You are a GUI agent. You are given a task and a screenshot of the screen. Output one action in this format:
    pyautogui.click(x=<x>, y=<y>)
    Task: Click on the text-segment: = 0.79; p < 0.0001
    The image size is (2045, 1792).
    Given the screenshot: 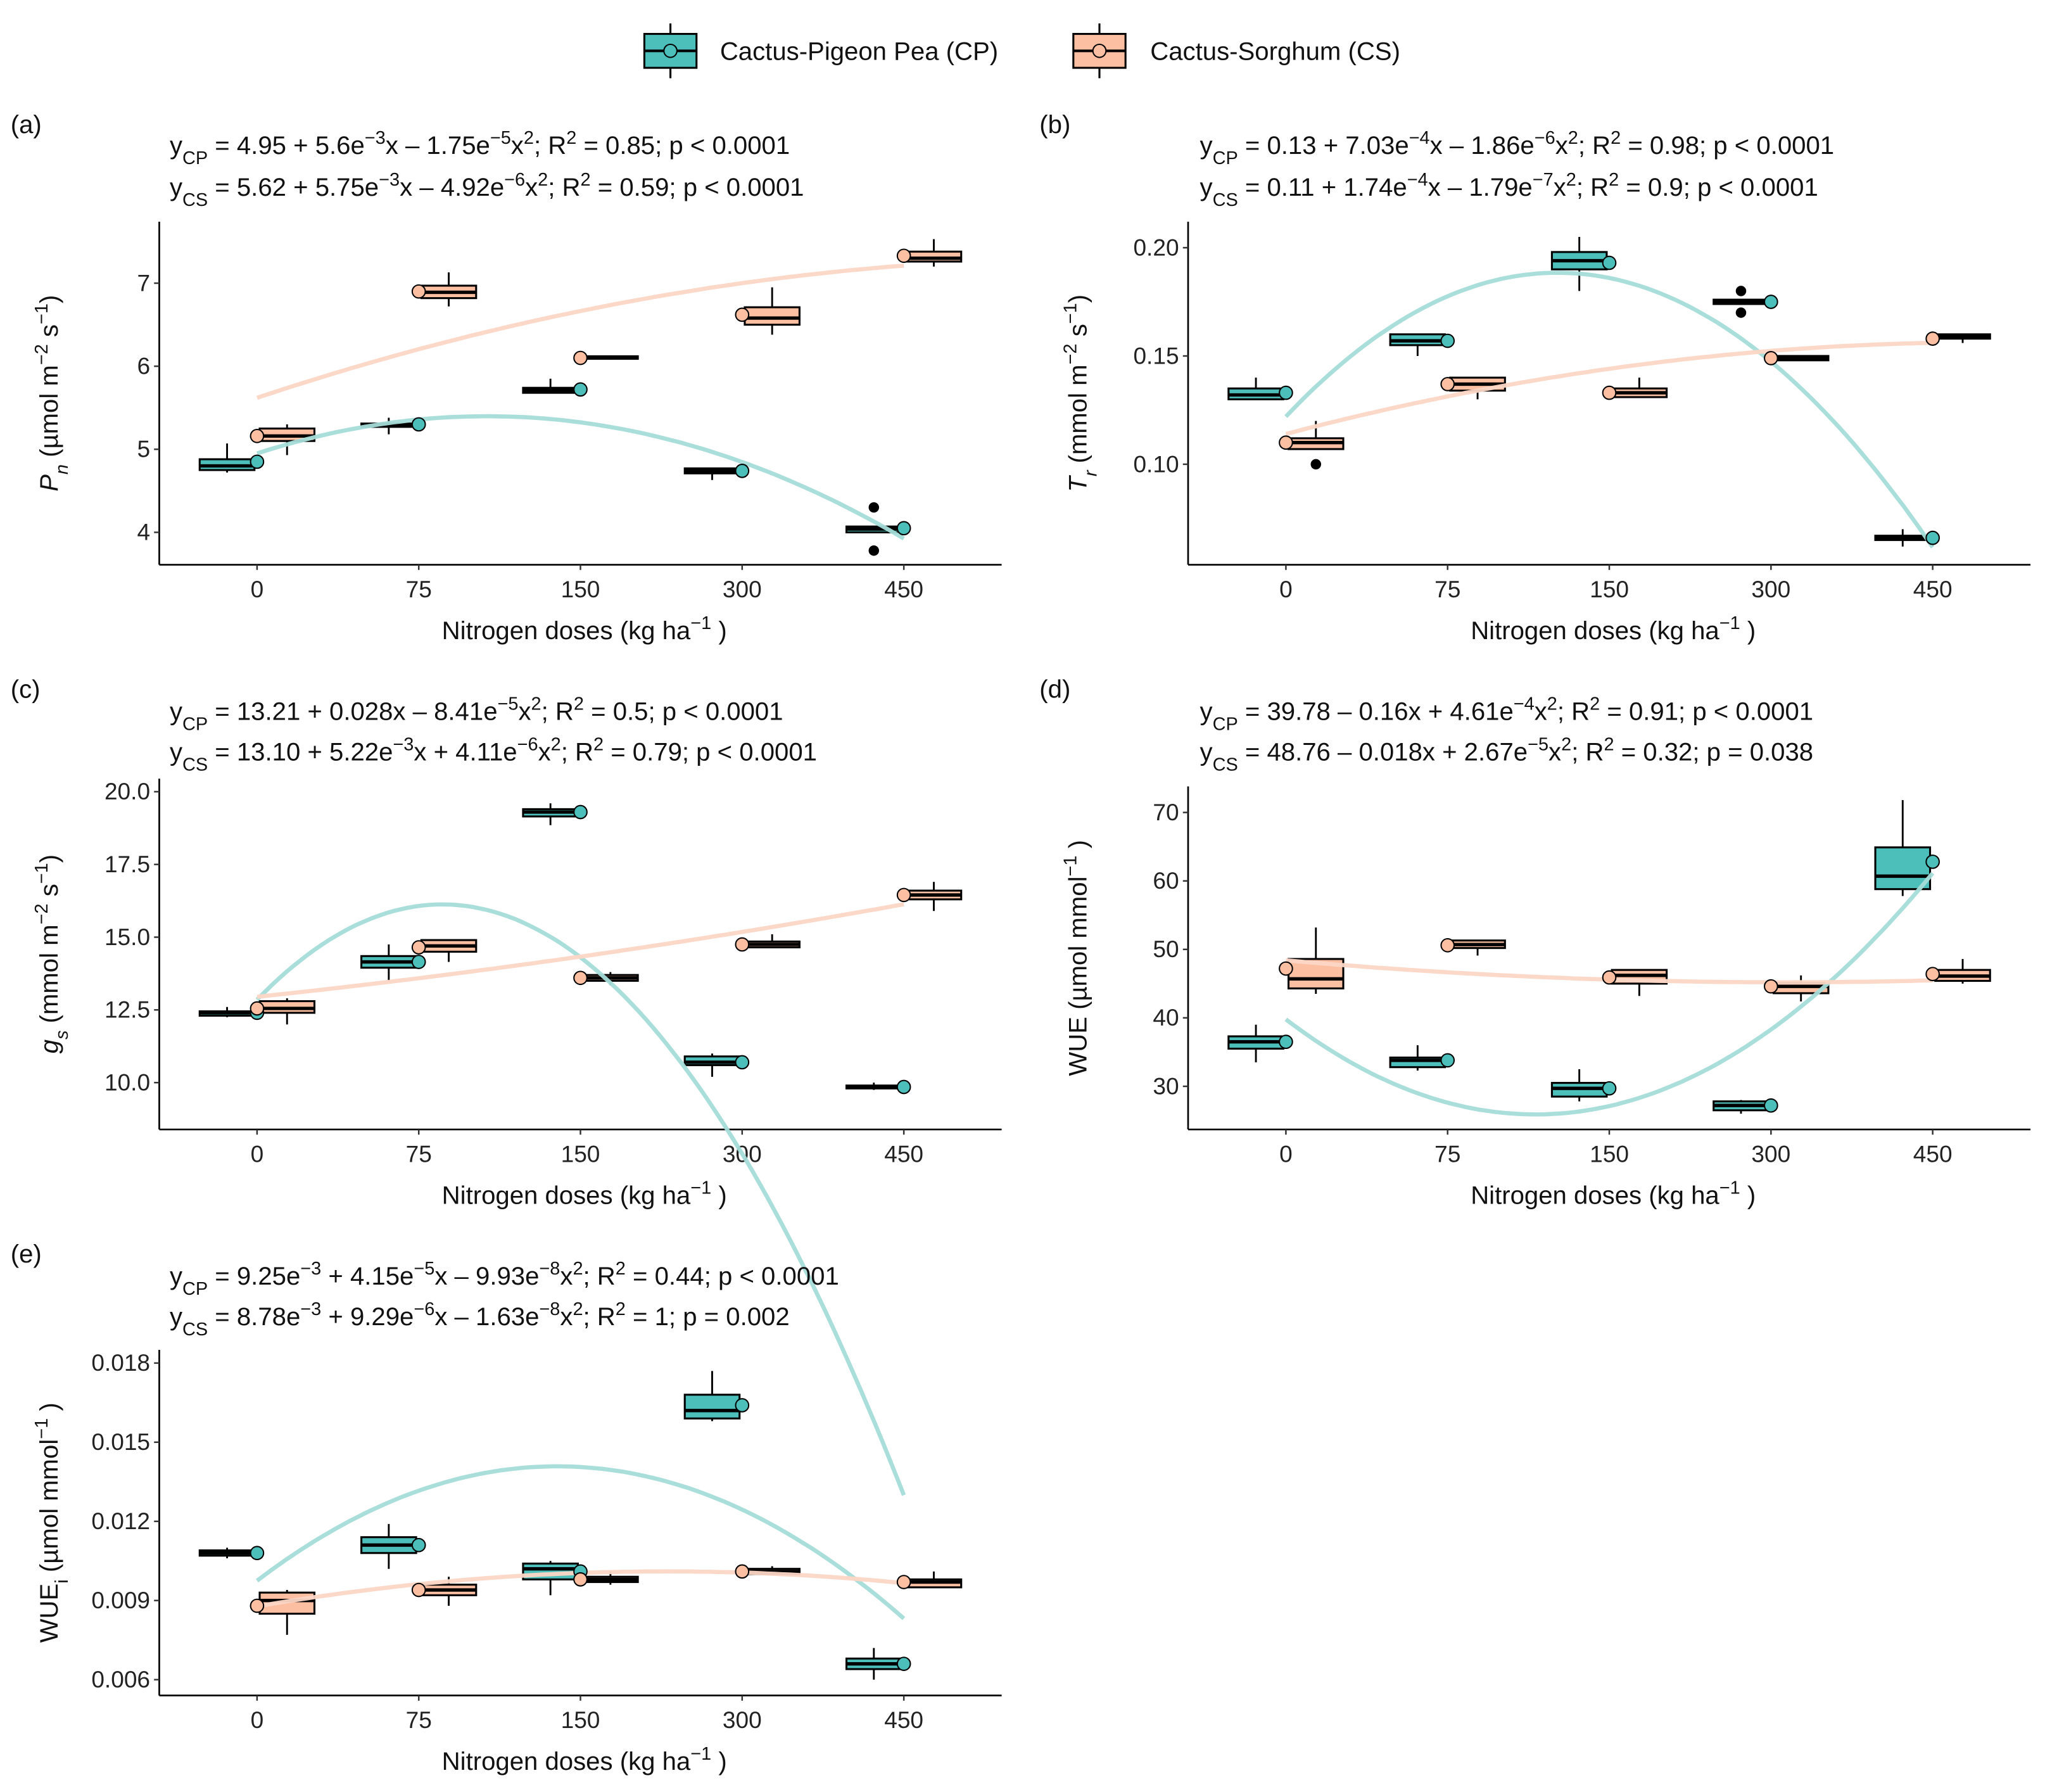 What is the action you would take?
    pyautogui.click(x=710, y=752)
    